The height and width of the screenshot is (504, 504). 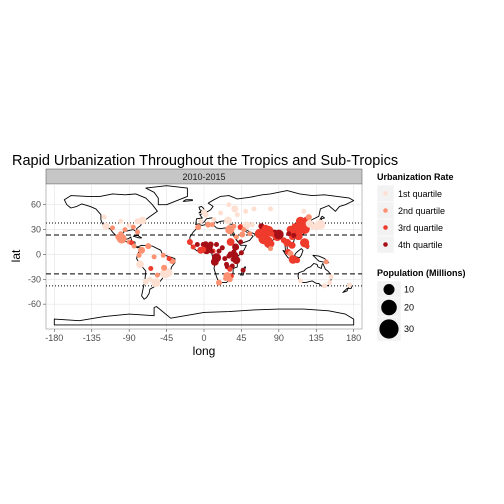 What do you see at coordinates (279, 338) in the screenshot?
I see `x-tick-label: 90` at bounding box center [279, 338].